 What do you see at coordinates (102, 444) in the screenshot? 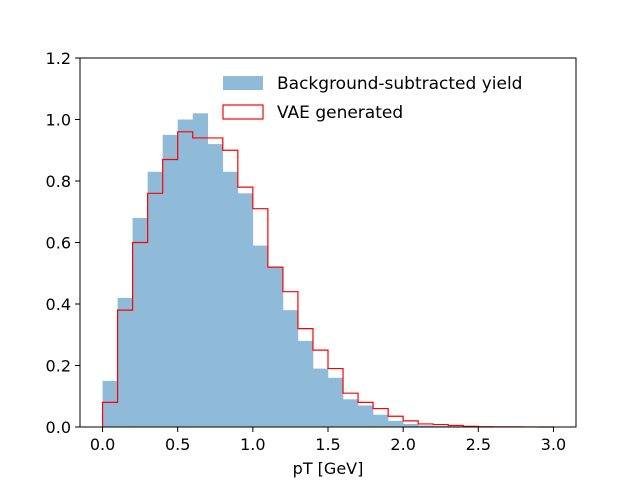
I see `x-tick-label-0: 0.0` at bounding box center [102, 444].